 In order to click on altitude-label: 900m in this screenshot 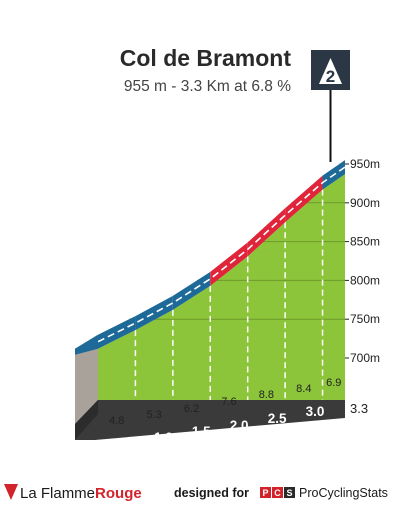, I will do `click(365, 203)`.